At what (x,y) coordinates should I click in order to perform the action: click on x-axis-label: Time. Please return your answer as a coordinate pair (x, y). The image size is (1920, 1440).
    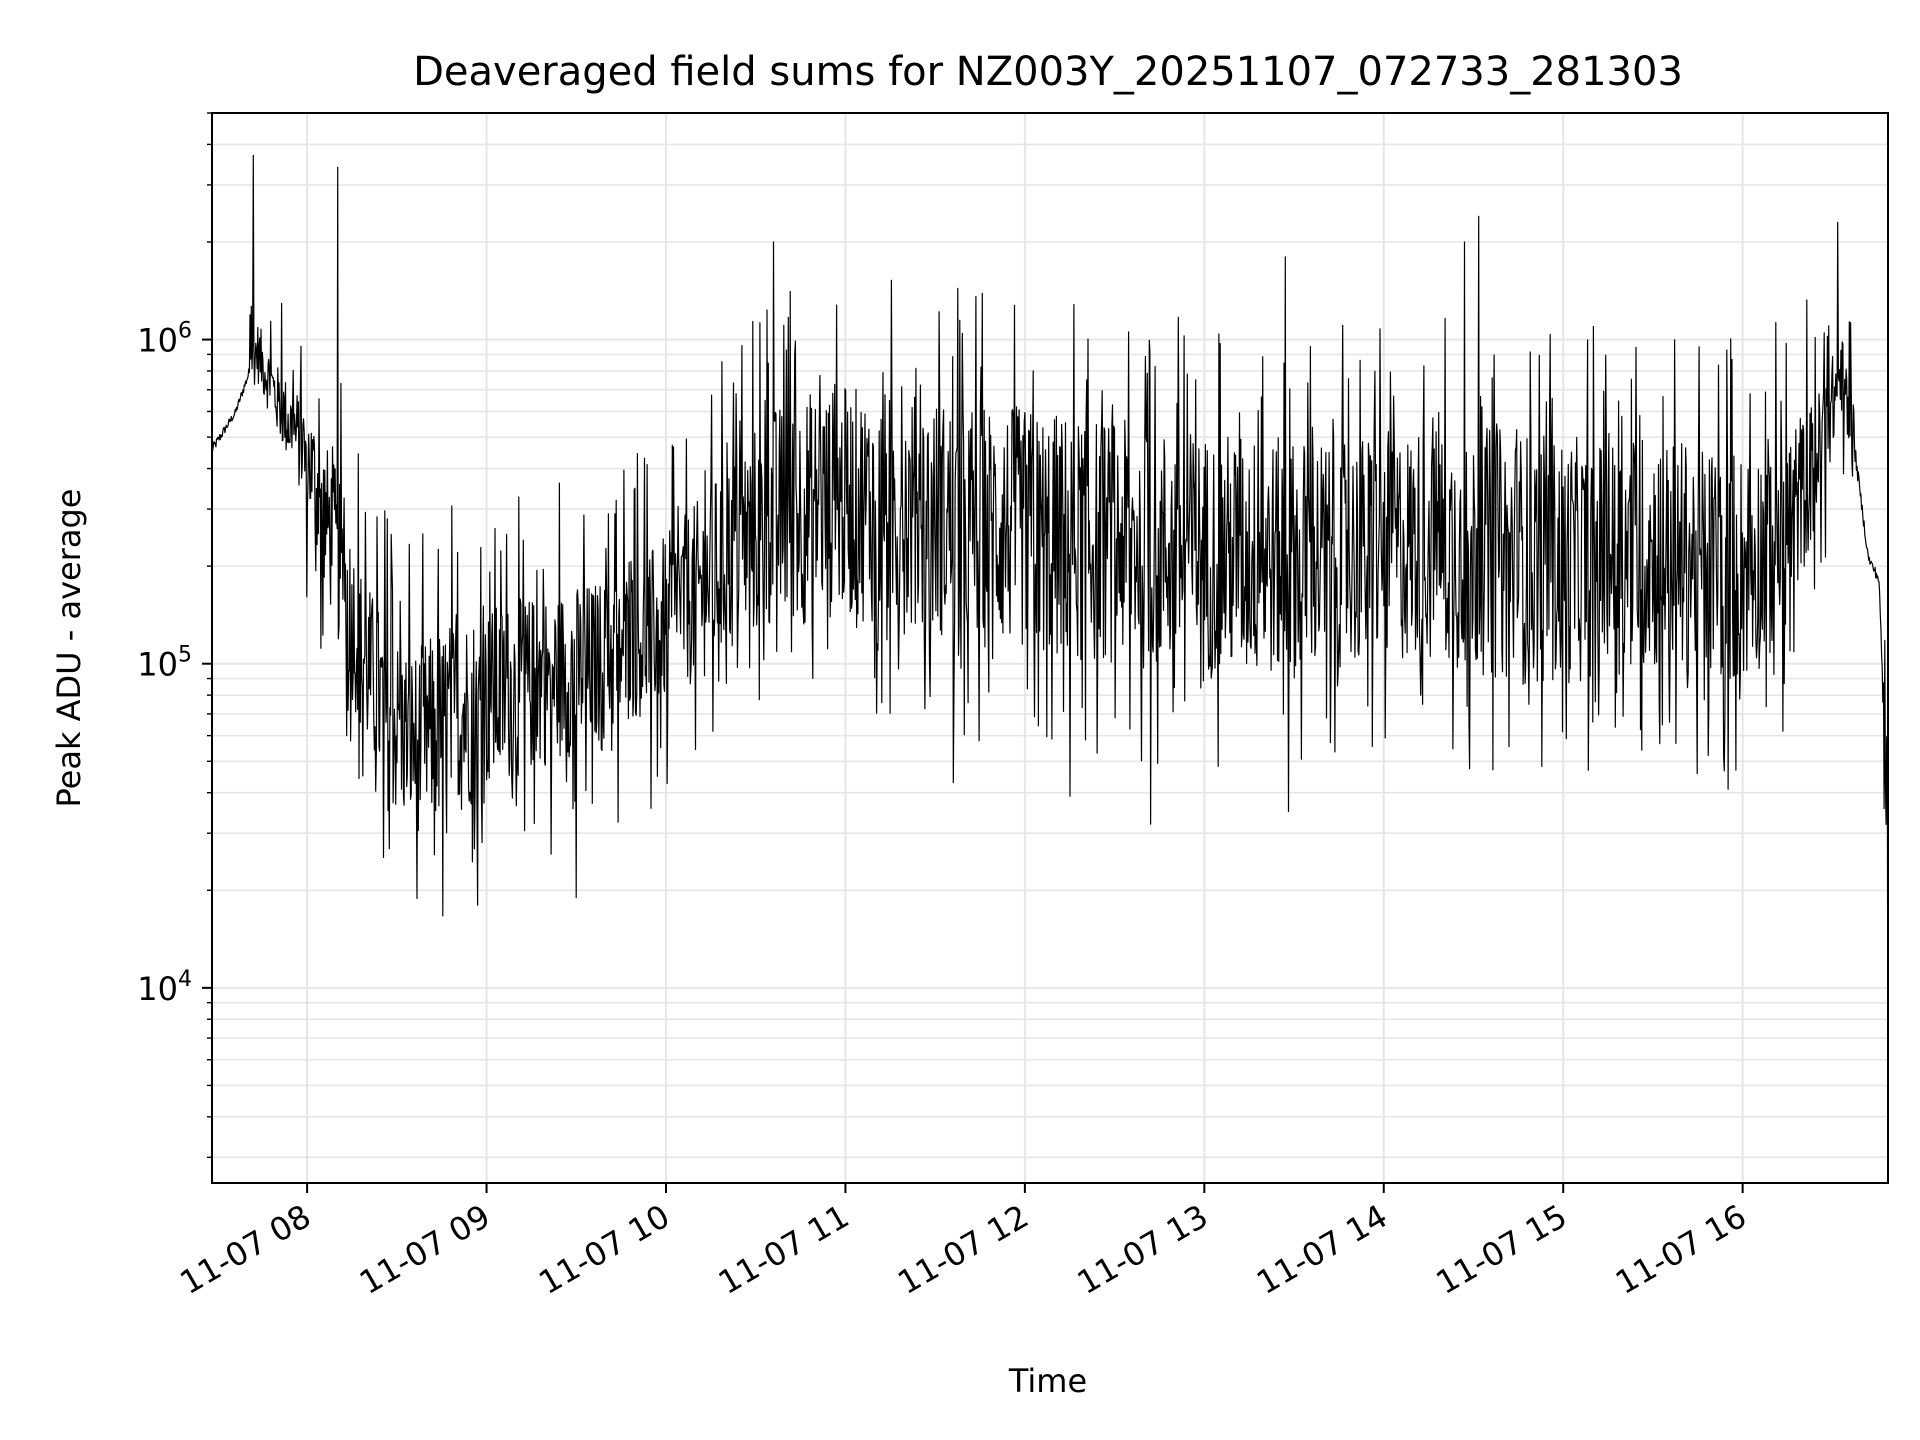
    Looking at the image, I should click on (1047, 1381).